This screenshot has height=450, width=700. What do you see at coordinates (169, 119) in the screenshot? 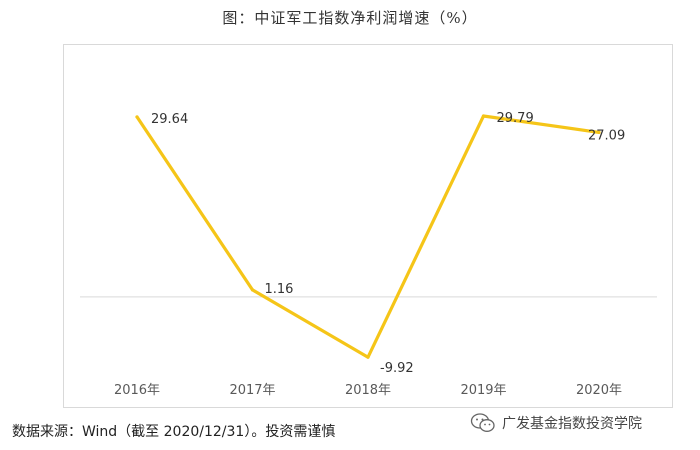
I see `data-label: 29.64` at bounding box center [169, 119].